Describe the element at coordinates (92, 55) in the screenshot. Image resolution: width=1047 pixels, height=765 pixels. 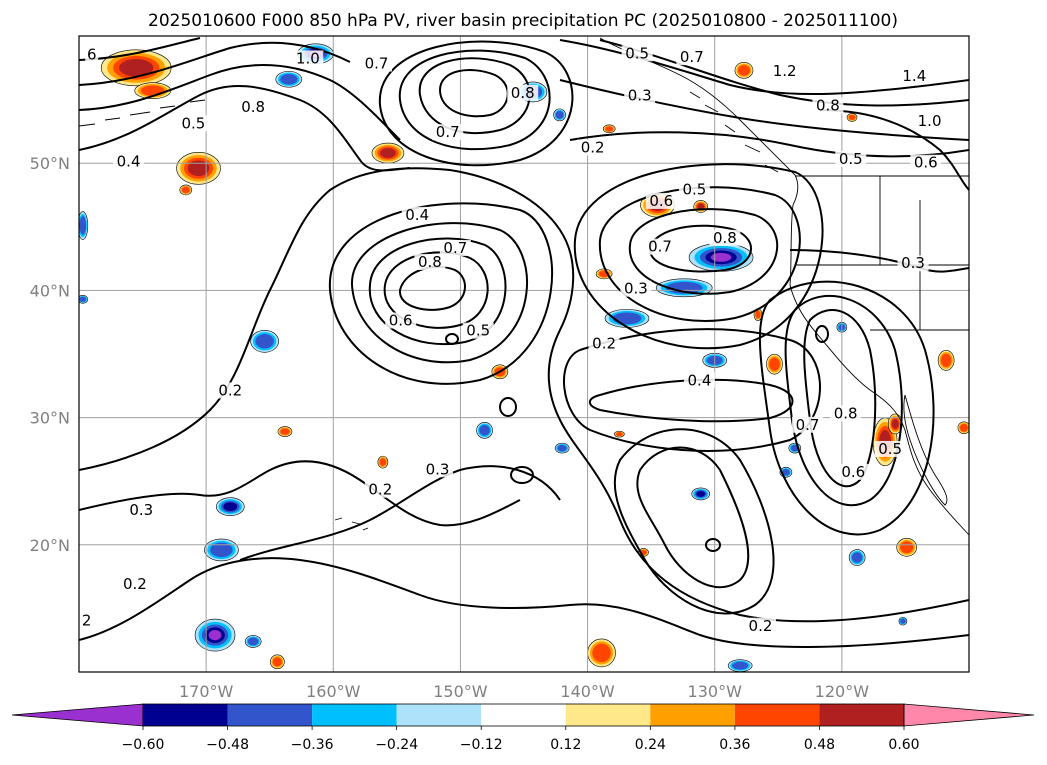
I see `contour-label: 6` at that location.